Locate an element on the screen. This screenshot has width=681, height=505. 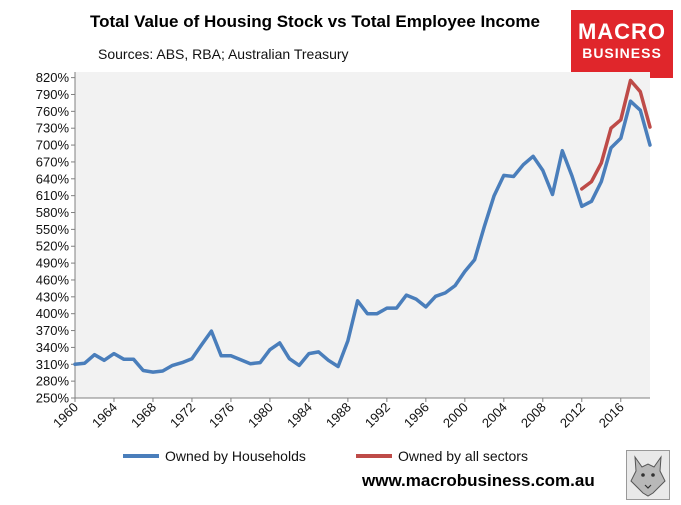
y-tick-label: 820% is located at coordinates (53, 77).